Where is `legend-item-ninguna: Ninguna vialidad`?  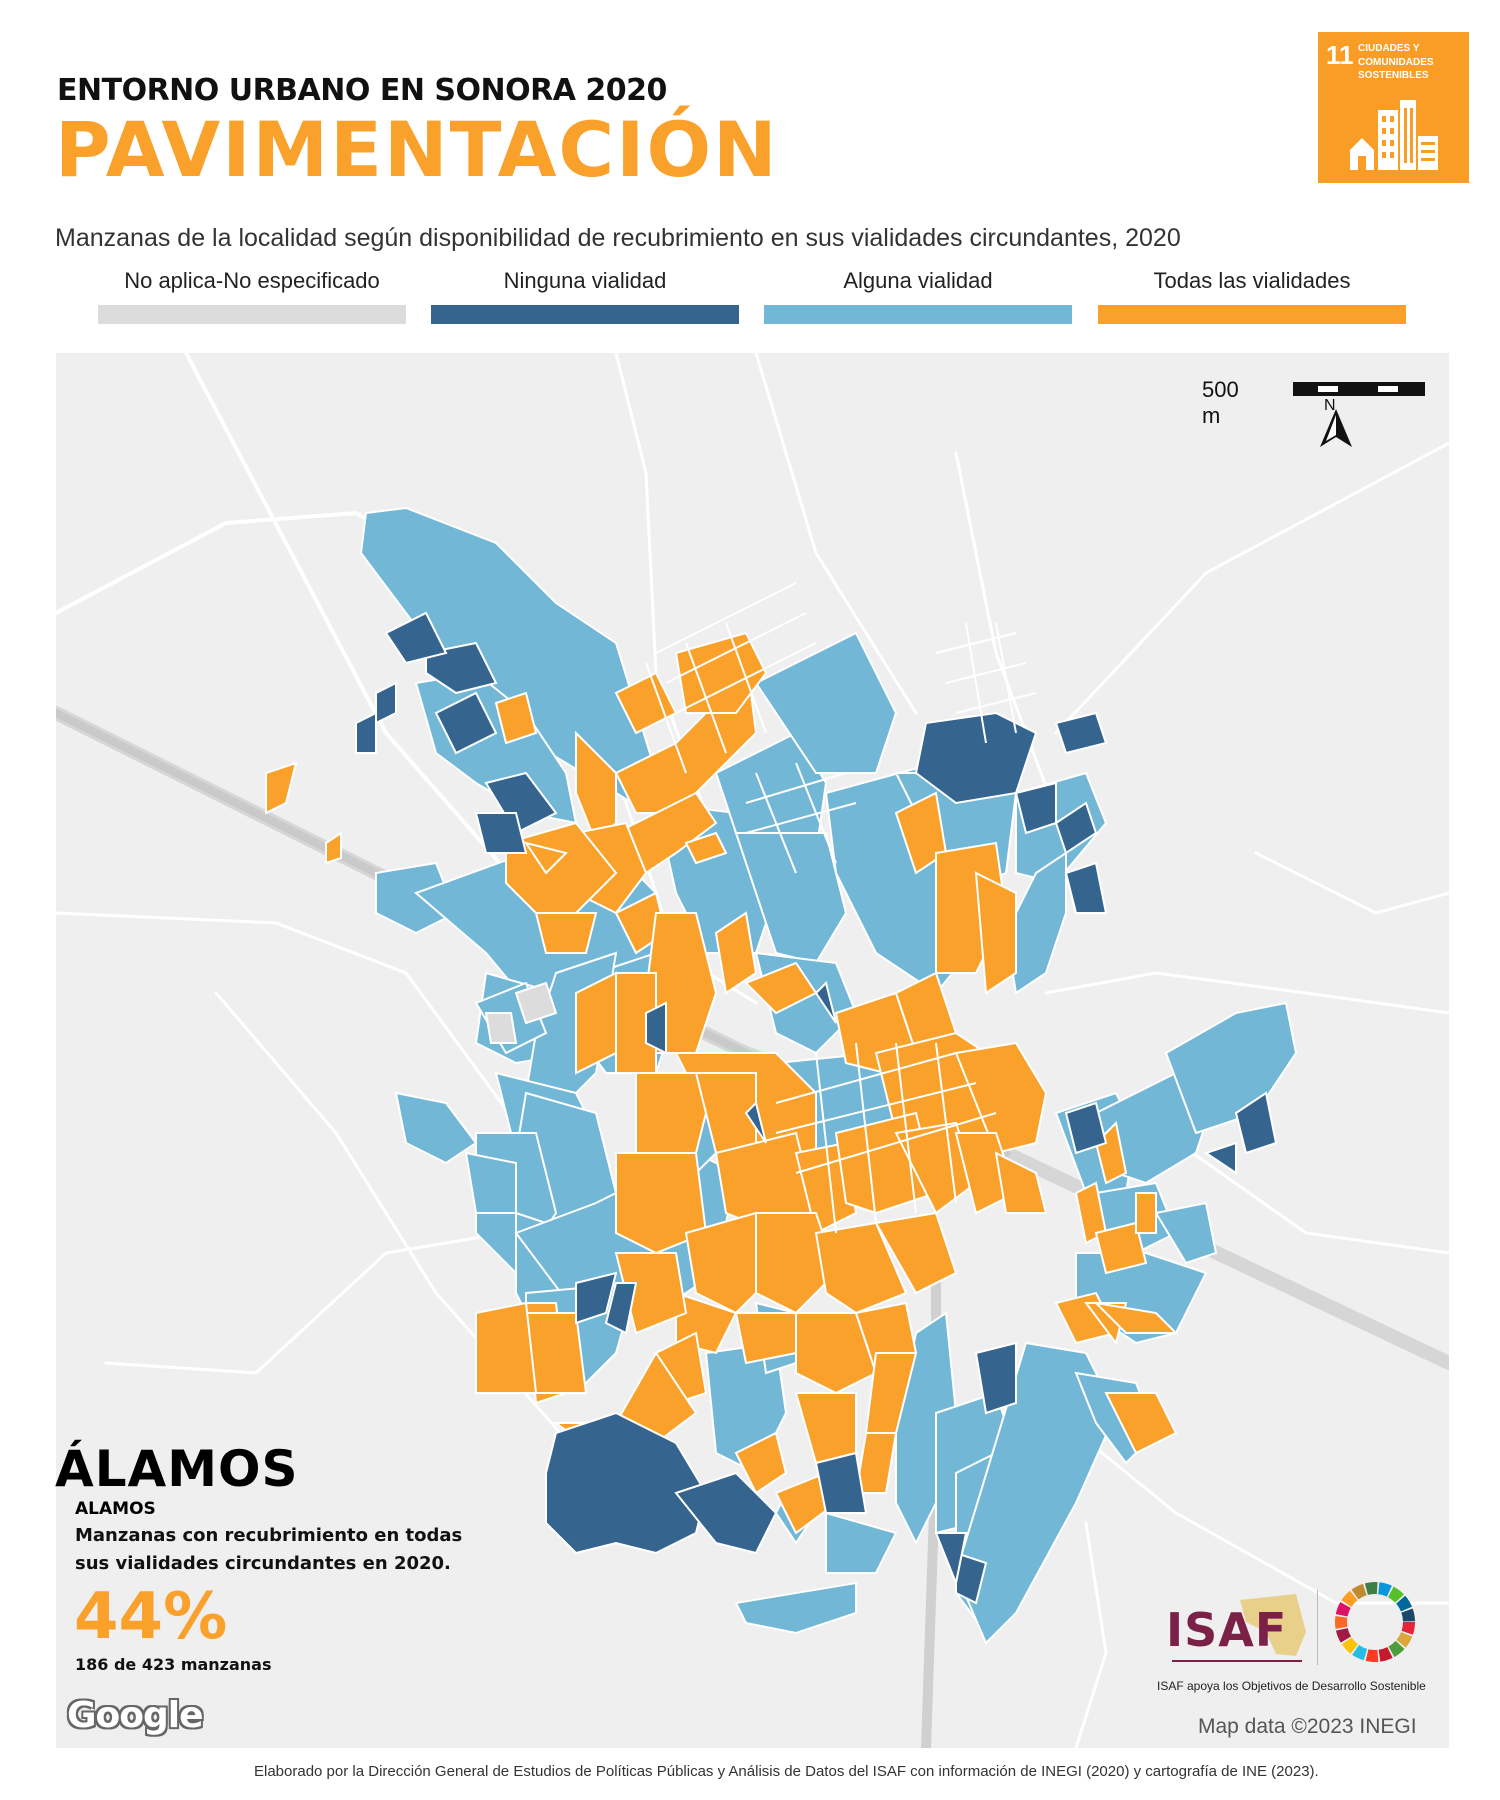
legend-item-ninguna: Ninguna vialidad is located at coordinates (585, 296).